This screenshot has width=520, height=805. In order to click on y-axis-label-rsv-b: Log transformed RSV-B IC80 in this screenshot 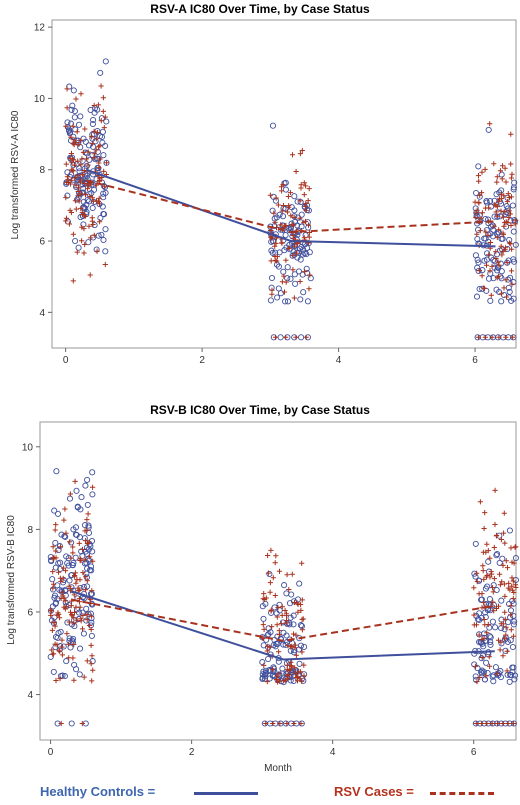, I will do `click(11, 580)`.